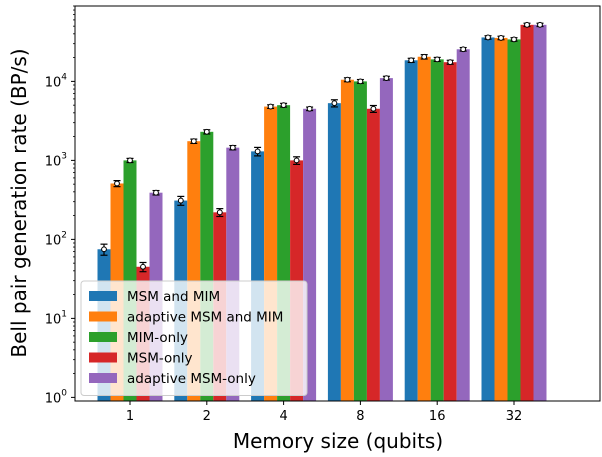 The width and height of the screenshot is (602, 457). What do you see at coordinates (437, 416) in the screenshot?
I see `x-tick-label: 16` at bounding box center [437, 416].